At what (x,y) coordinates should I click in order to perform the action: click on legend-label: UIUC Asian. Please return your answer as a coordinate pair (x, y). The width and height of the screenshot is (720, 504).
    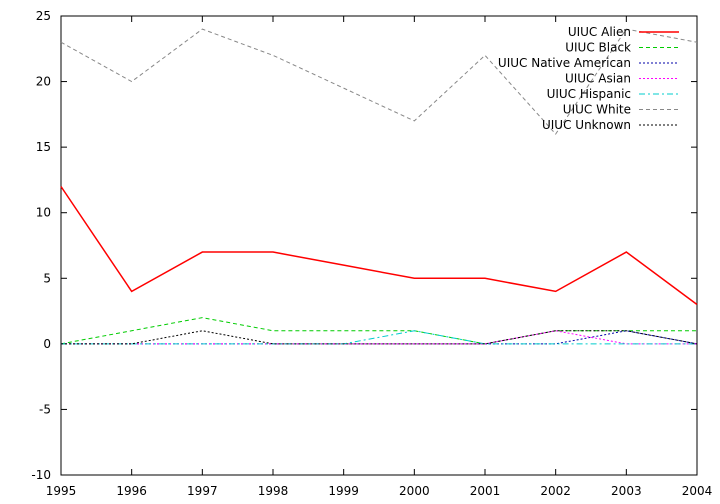
    Looking at the image, I should click on (598, 79).